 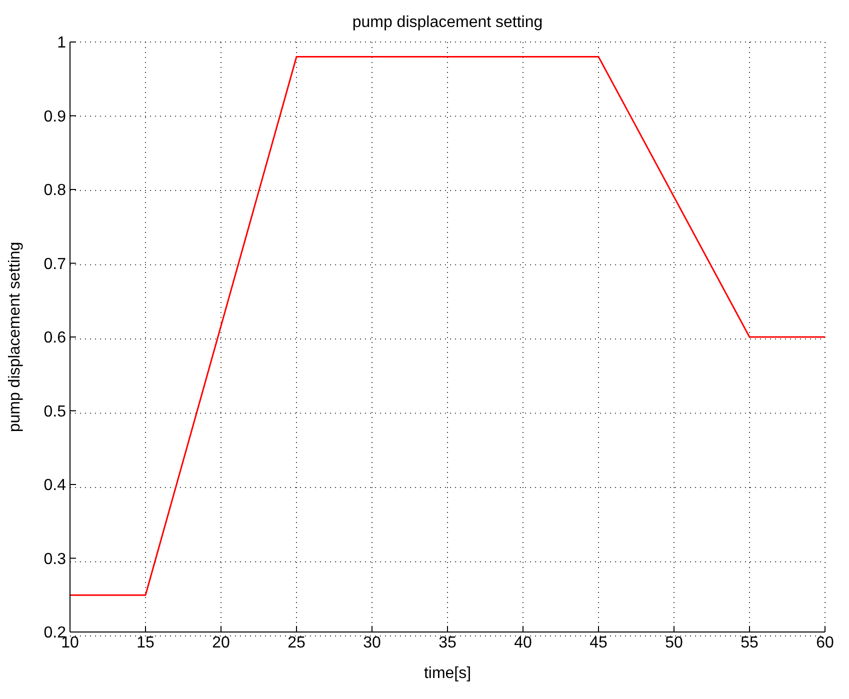 What do you see at coordinates (448, 673) in the screenshot?
I see `x-axis-title: time[s]` at bounding box center [448, 673].